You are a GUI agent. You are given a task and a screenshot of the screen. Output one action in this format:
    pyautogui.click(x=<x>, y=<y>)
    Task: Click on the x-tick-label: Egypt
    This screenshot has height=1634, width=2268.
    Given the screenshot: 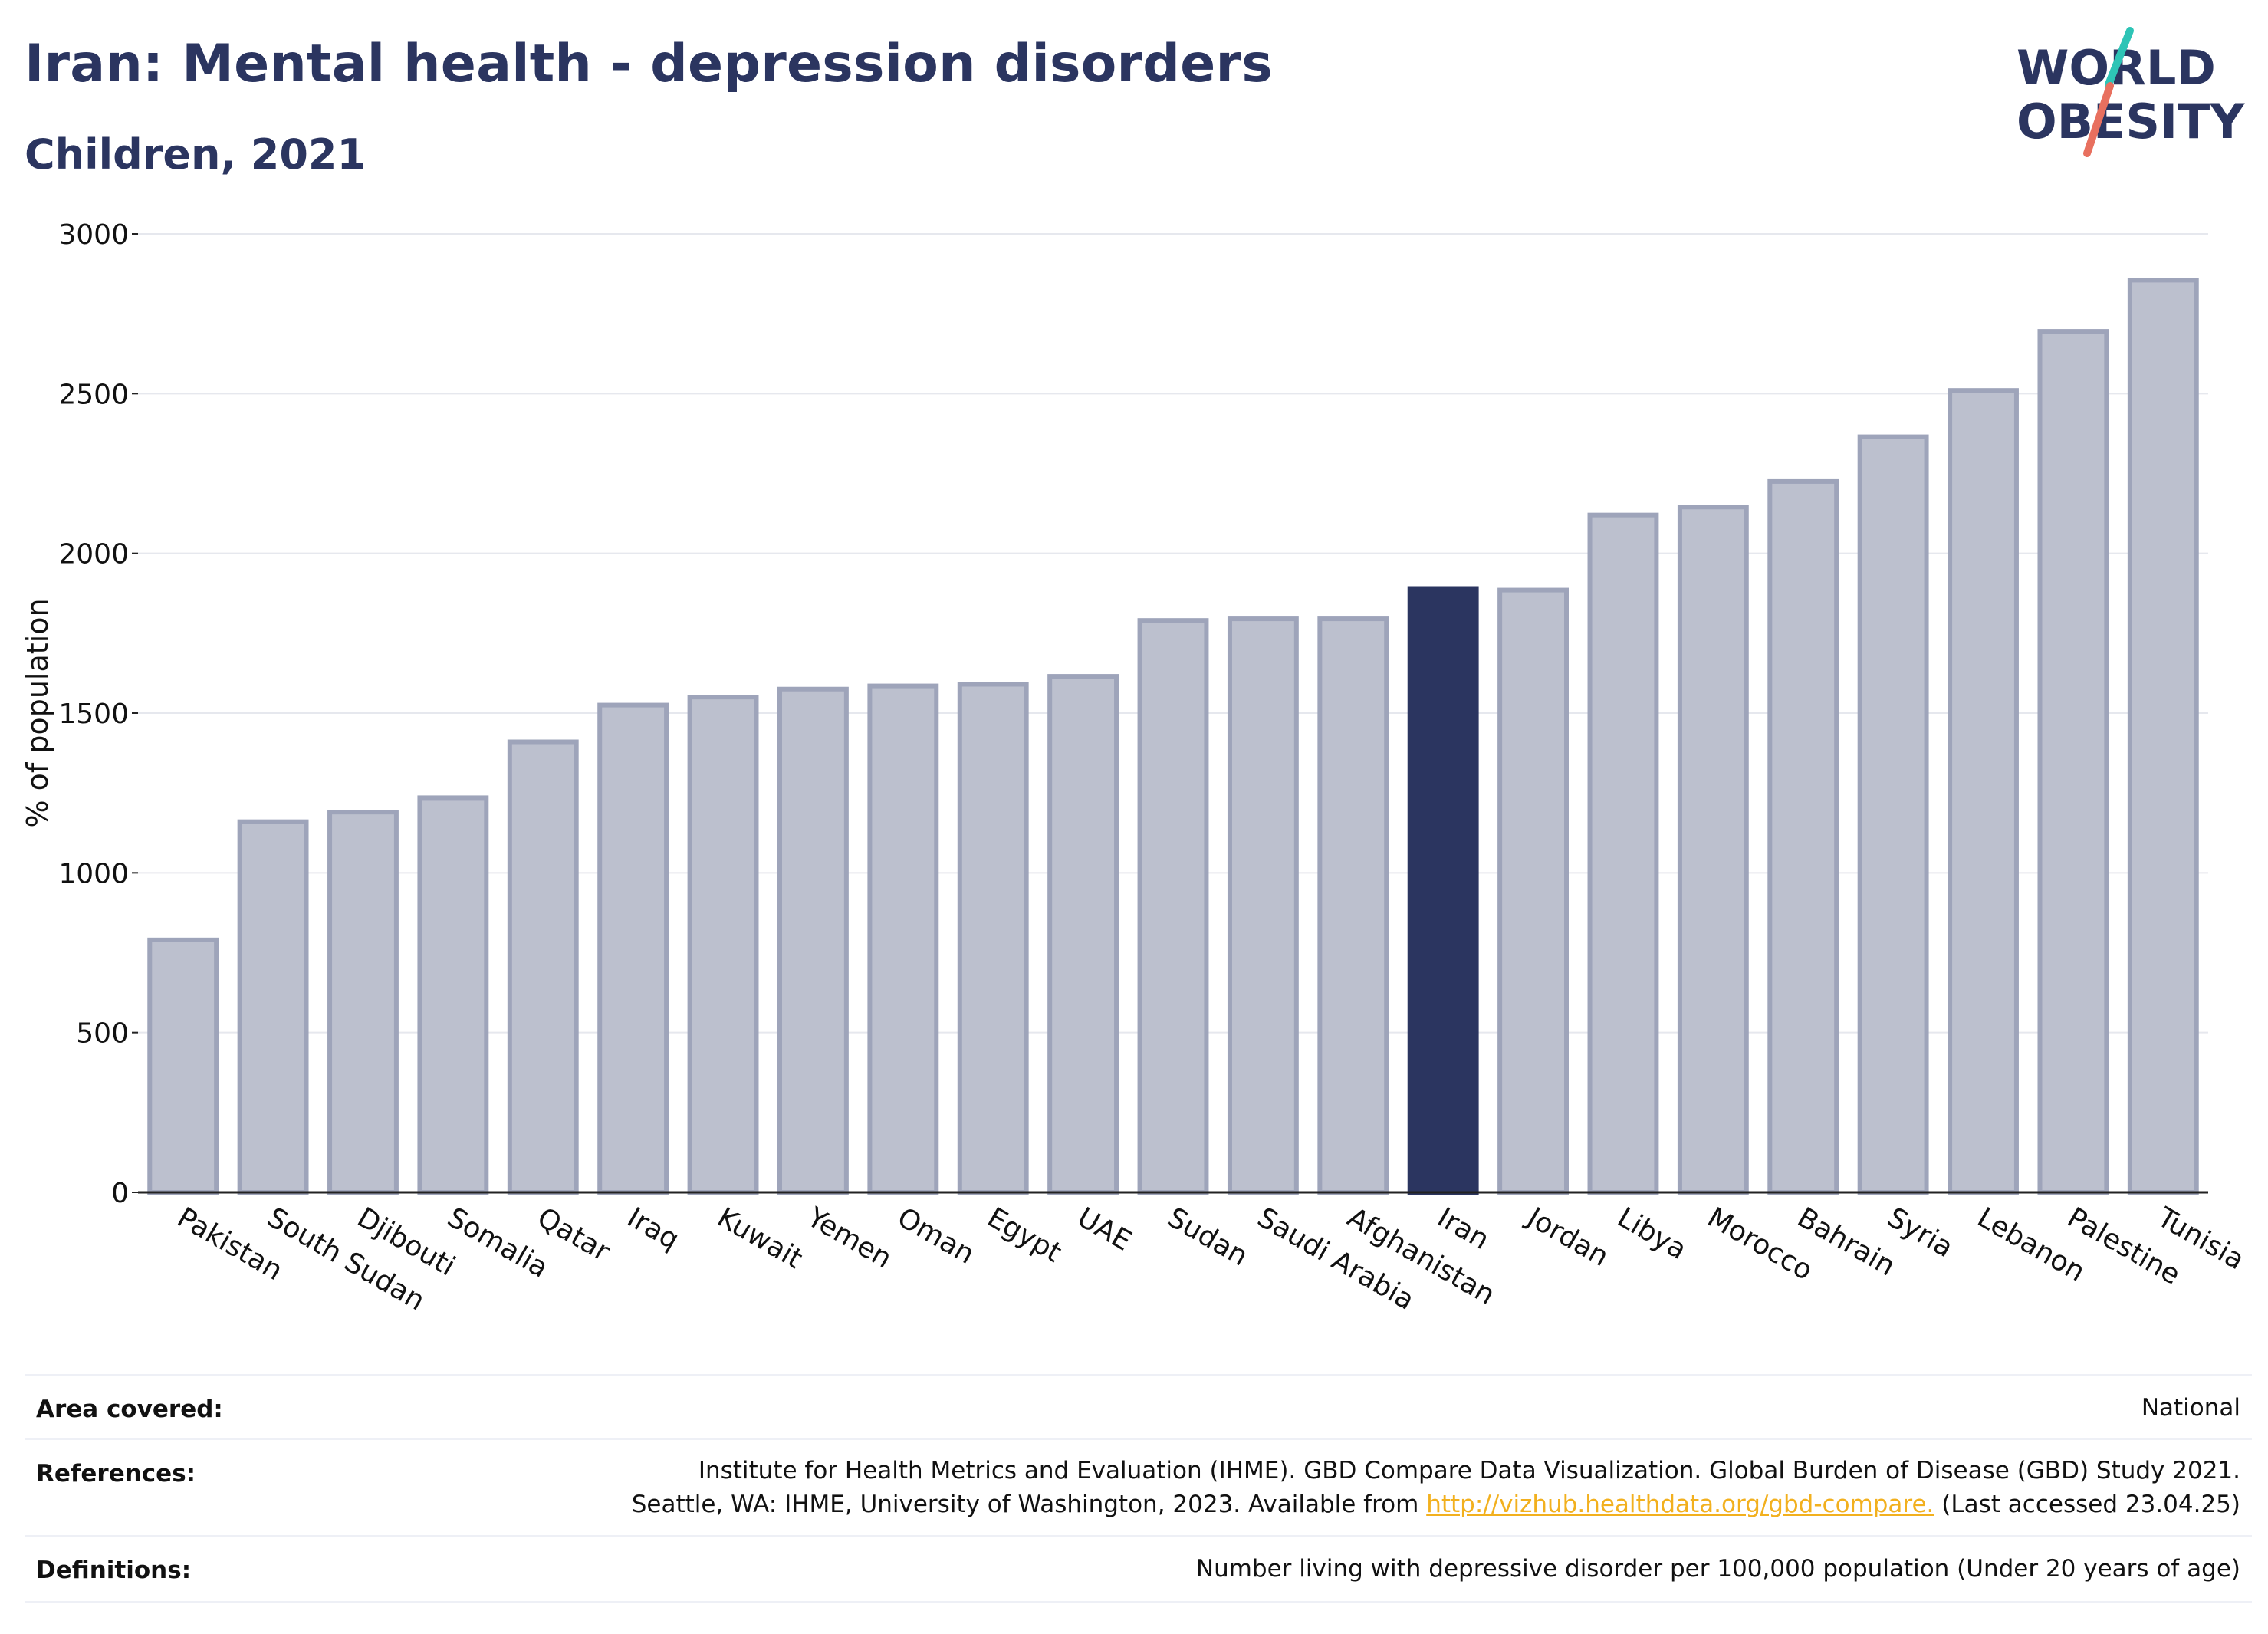 What is the action you would take?
    pyautogui.click(x=1024, y=1235)
    